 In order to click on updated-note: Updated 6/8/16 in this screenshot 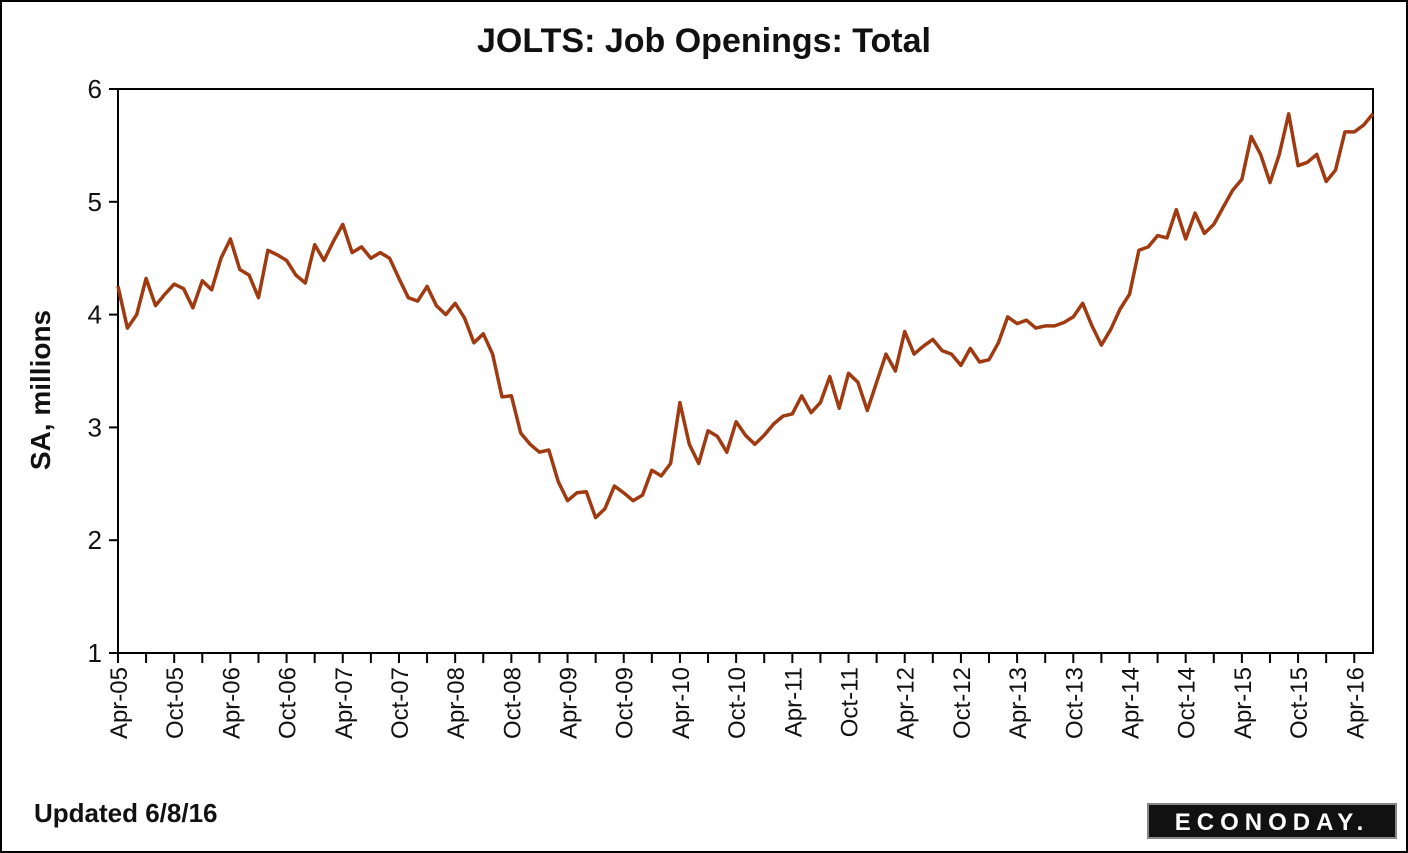, I will do `click(126, 813)`.